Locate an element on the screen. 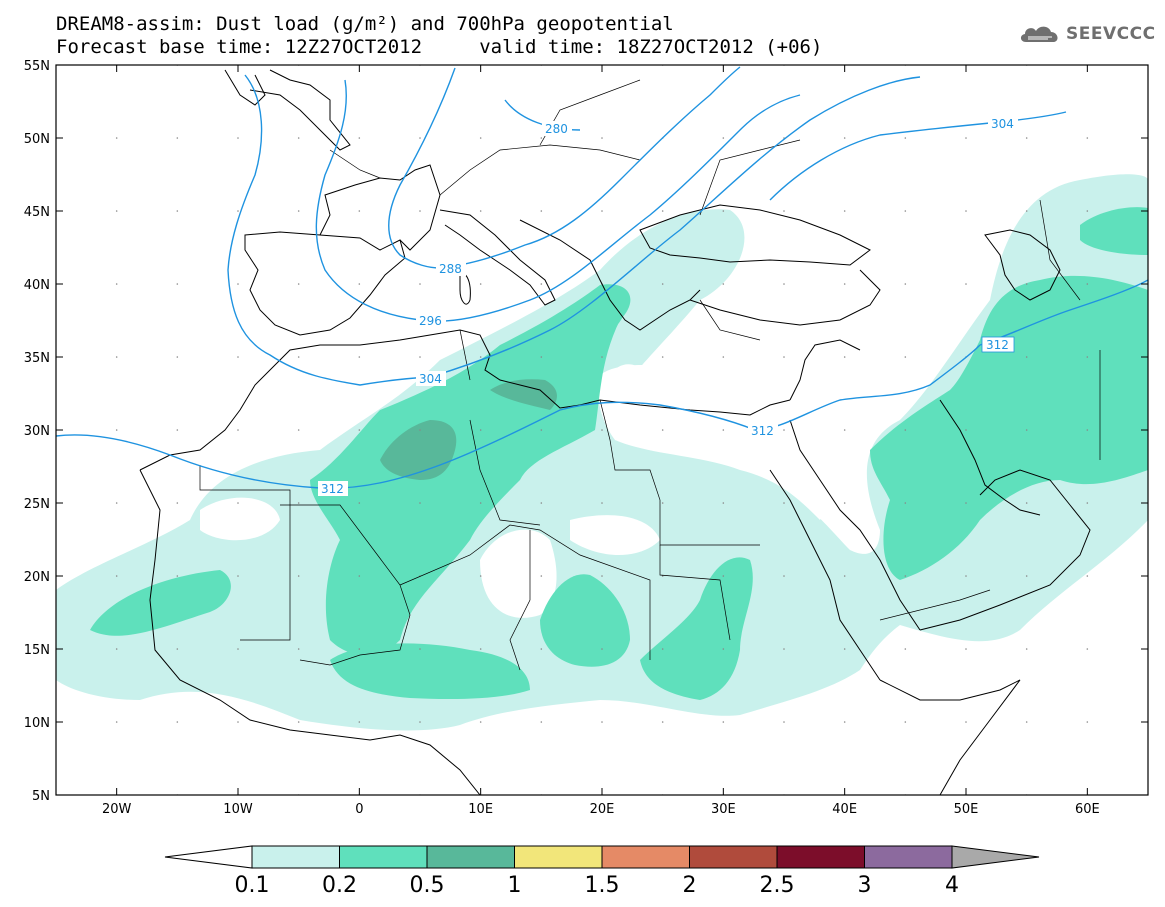 The height and width of the screenshot is (907, 1165). lon-tick-label: 20E is located at coordinates (602, 809).